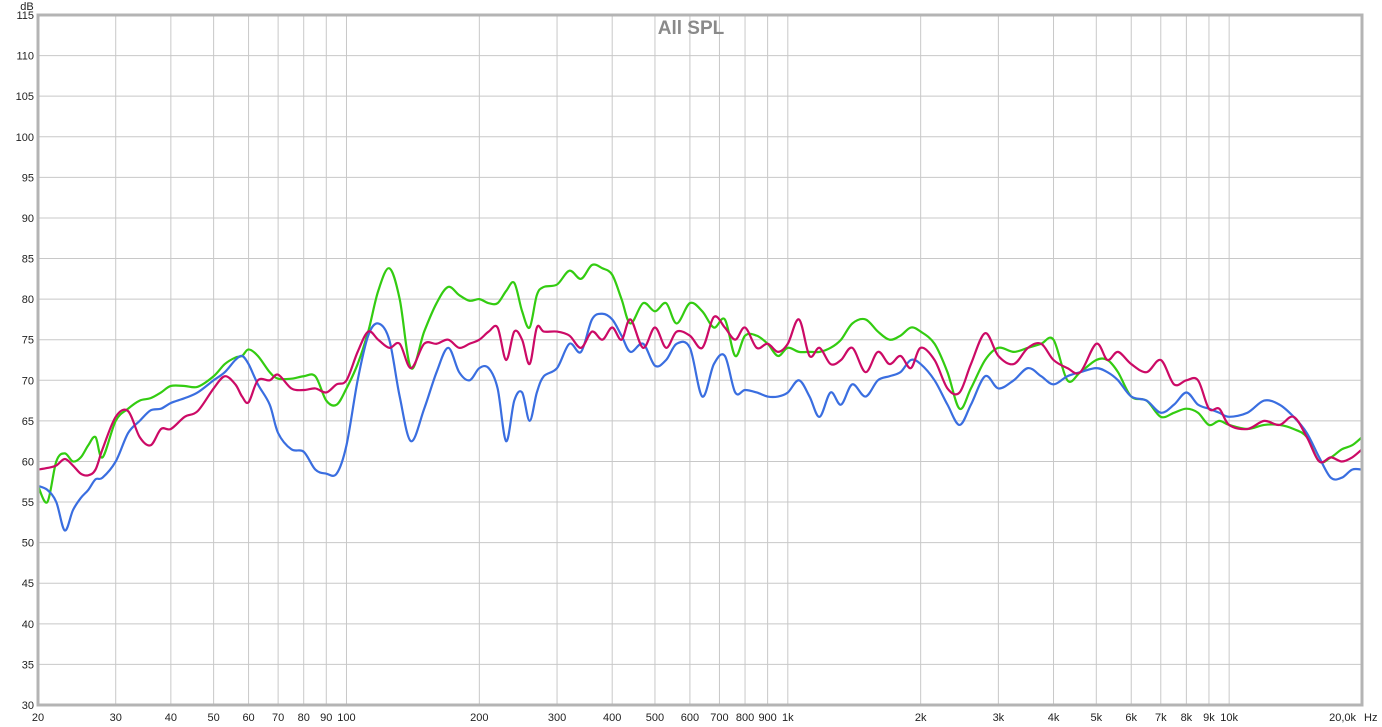 This screenshot has height=727, width=1382. Describe the element at coordinates (28, 381) in the screenshot. I see `y-tick-label: 70` at that location.